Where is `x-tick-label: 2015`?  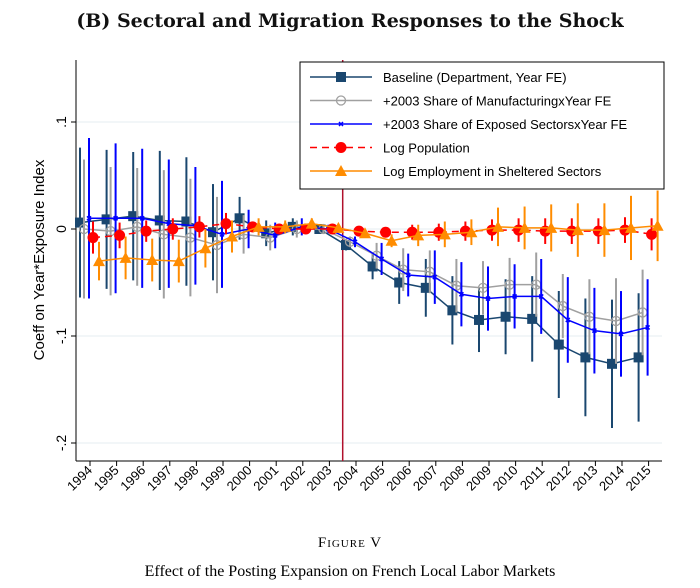
x-tick-label: 2015 is located at coordinates (638, 478).